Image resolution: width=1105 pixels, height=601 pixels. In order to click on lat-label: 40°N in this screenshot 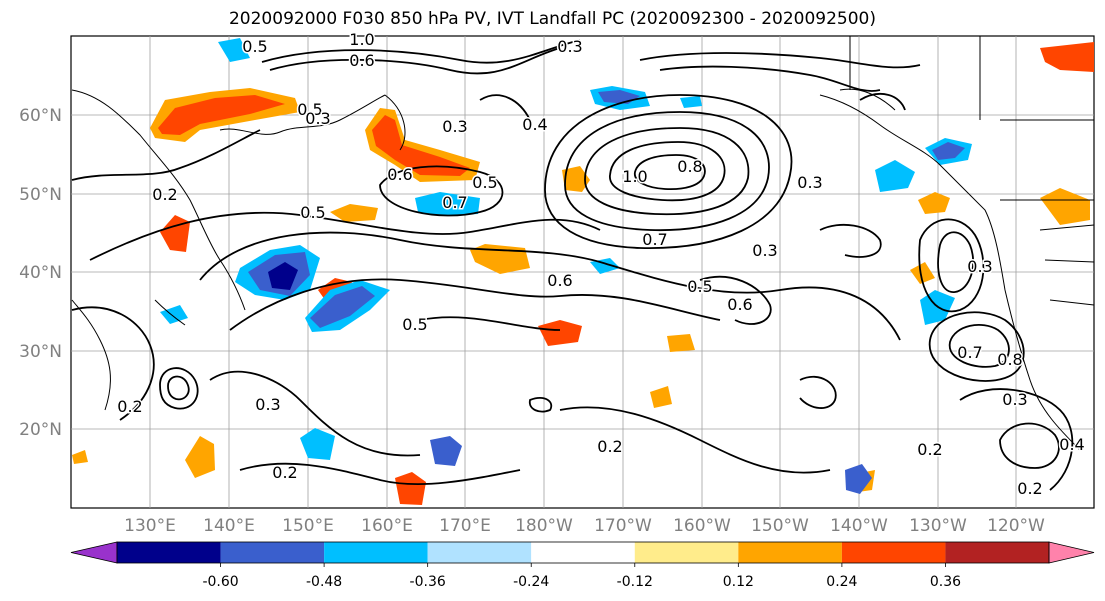, I will do `click(40, 273)`.